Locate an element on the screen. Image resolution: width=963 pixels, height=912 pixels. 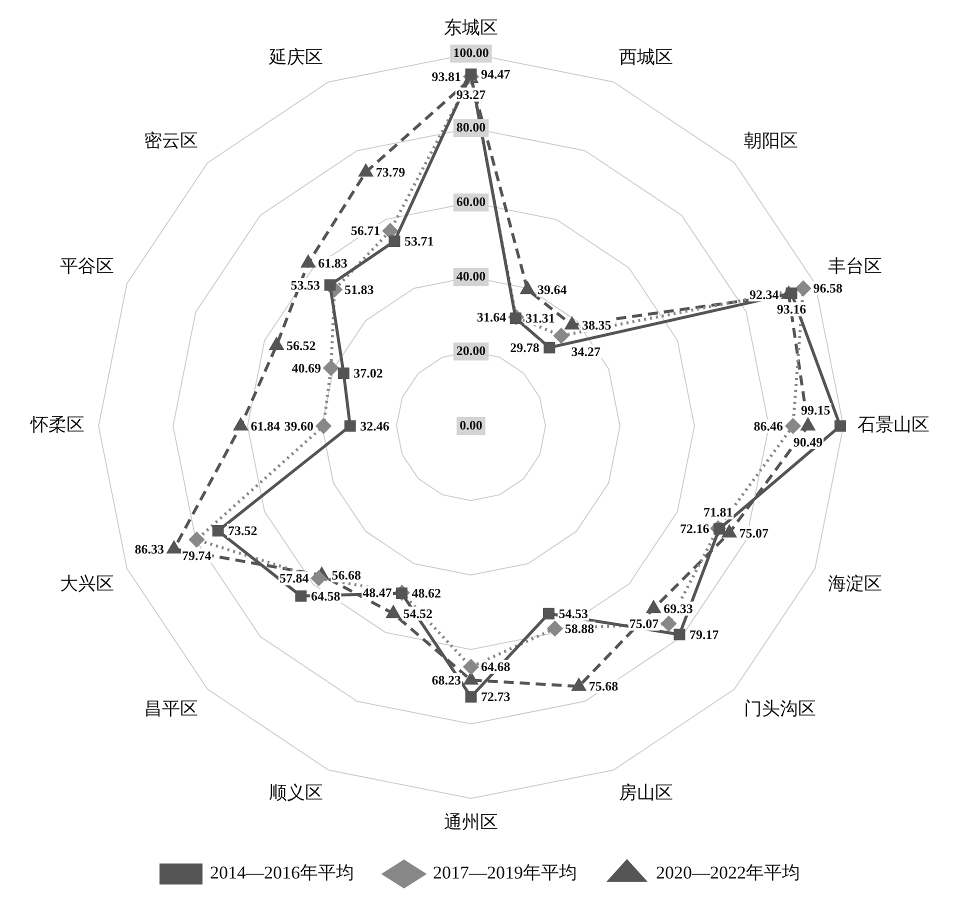
spoke-label: 丰台区 is located at coordinates (855, 267).